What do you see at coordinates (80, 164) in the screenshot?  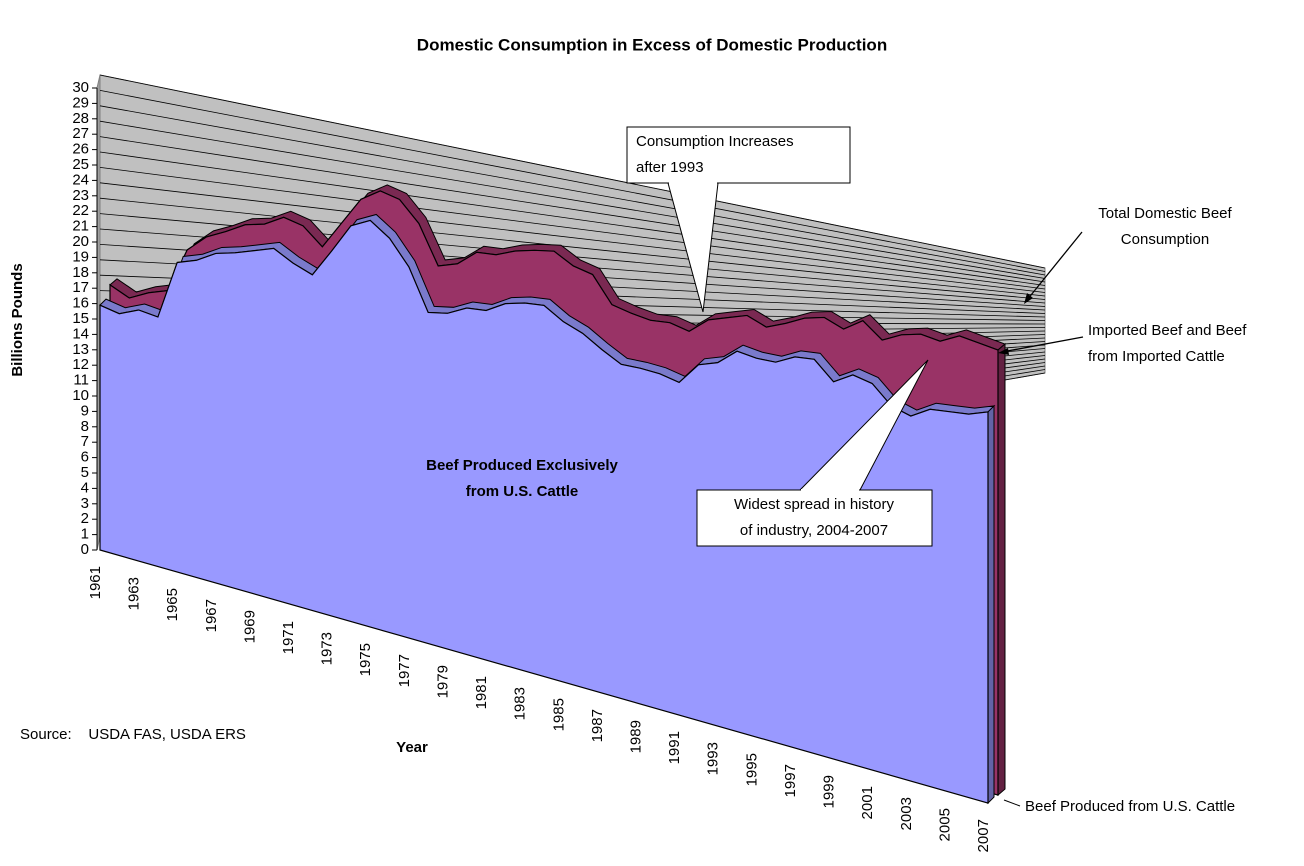 I see `y-tick-label: 25` at bounding box center [80, 164].